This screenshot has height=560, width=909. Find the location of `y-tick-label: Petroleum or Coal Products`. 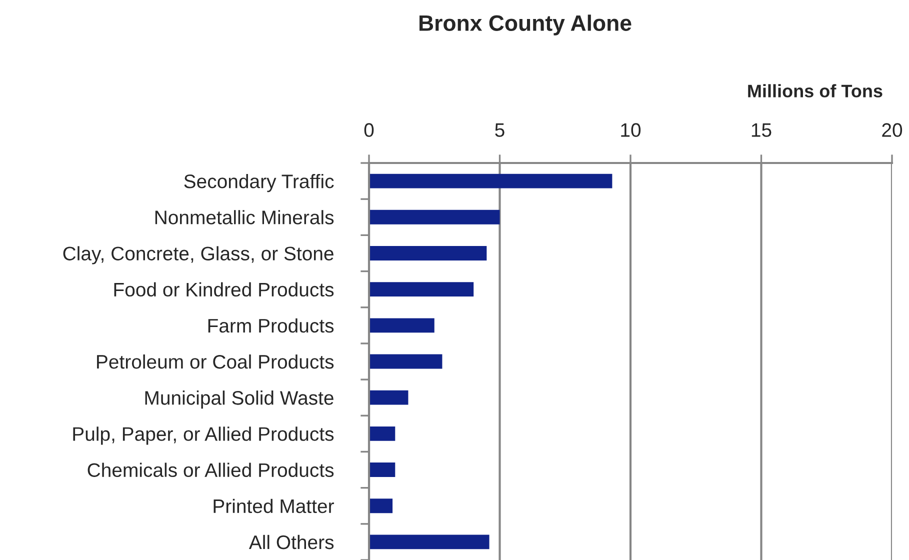

y-tick-label: Petroleum or Coal Products is located at coordinates (215, 361).